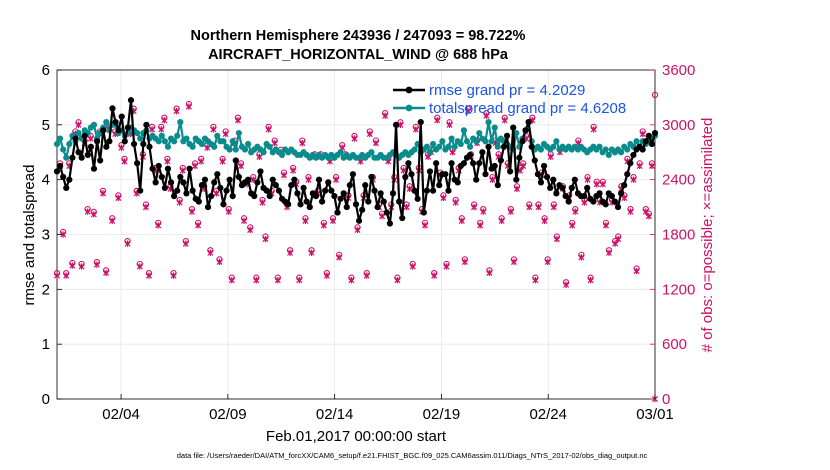 The width and height of the screenshot is (830, 470). Describe the element at coordinates (121, 414) in the screenshot. I see `x-tick-label: 02/04` at that location.